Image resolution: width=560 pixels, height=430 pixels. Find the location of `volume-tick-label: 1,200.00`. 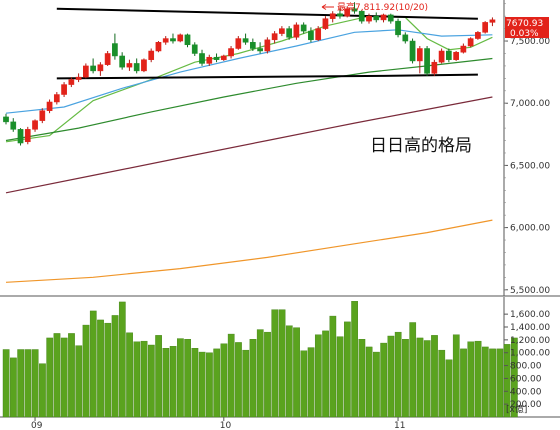

volume-tick-label: 1,200.00 is located at coordinates (530, 341).